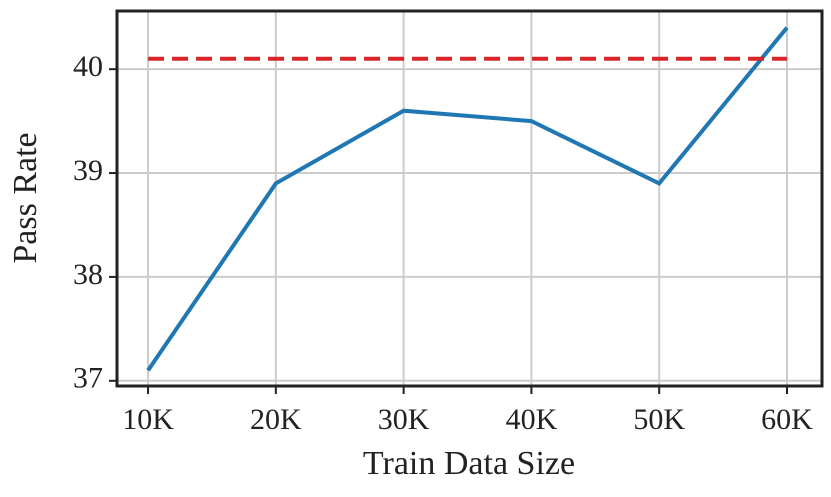 The image size is (831, 497). I want to click on y-tick-label: 38, so click(88, 274).